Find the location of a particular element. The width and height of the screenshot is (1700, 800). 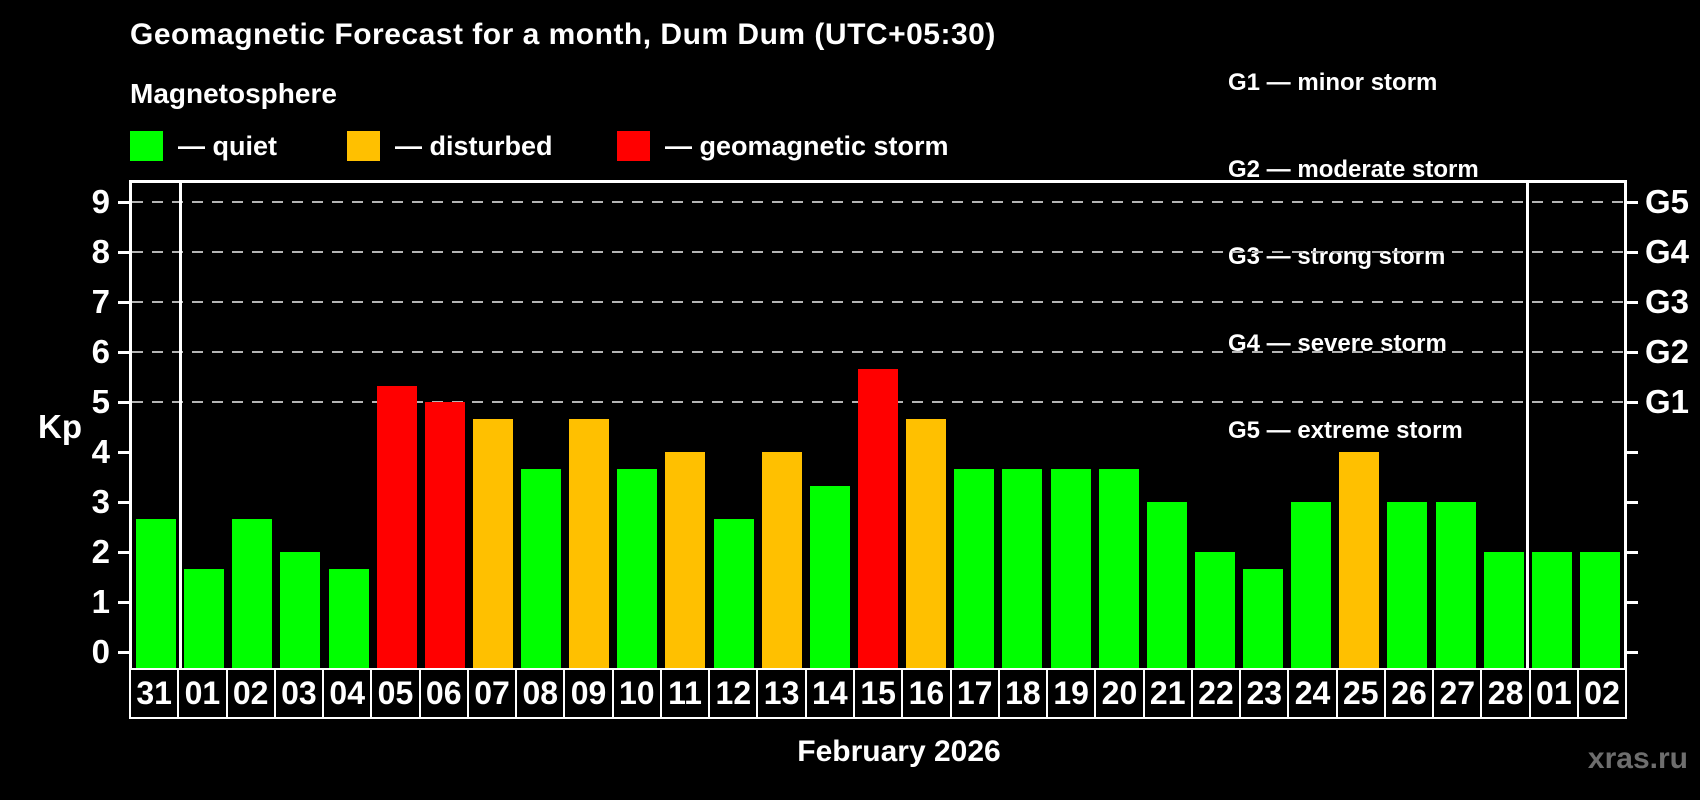

day-cell-15-15: 15 is located at coordinates (879, 693).